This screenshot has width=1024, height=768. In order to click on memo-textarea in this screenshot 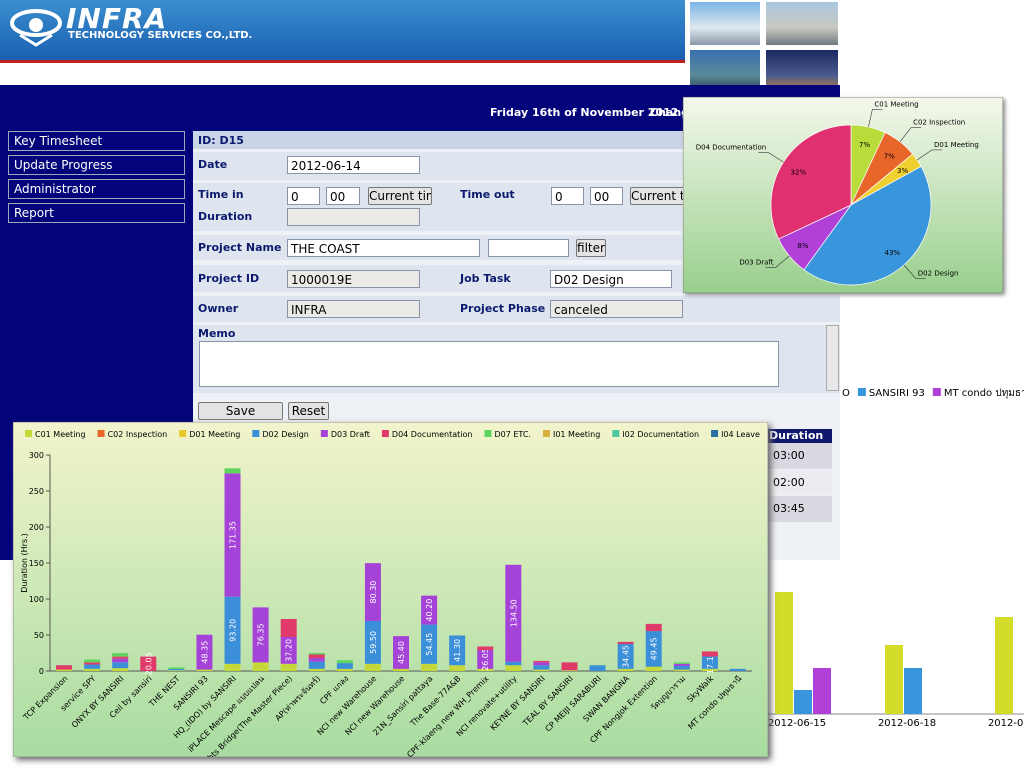, I will do `click(489, 364)`.